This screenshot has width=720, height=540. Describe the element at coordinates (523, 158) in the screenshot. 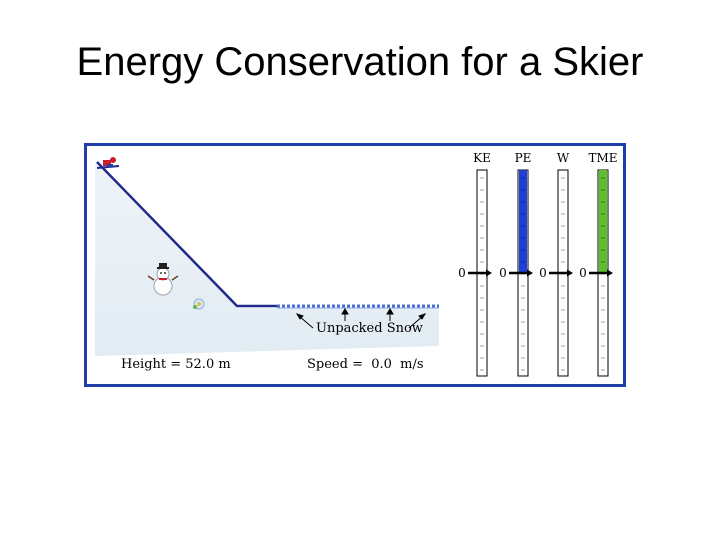

I see `bar-label-pe: PE` at that location.